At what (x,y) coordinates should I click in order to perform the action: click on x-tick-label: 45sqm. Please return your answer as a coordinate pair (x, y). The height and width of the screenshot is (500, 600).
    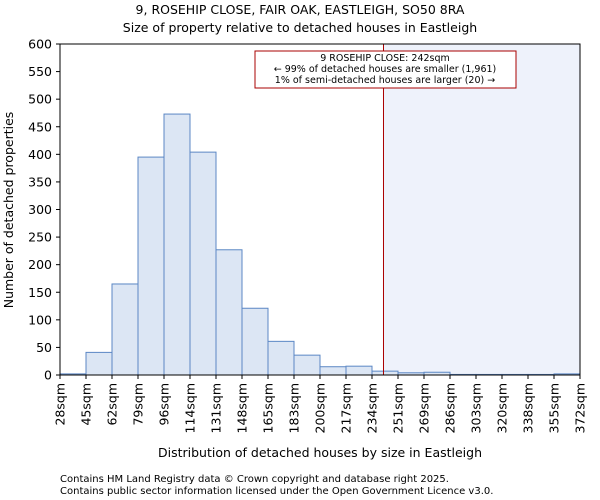
    Looking at the image, I should click on (86, 404).